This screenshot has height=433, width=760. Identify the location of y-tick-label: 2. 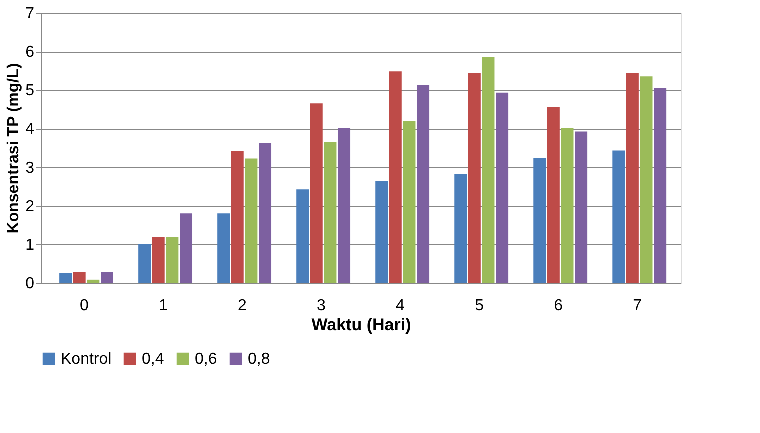
(30, 207).